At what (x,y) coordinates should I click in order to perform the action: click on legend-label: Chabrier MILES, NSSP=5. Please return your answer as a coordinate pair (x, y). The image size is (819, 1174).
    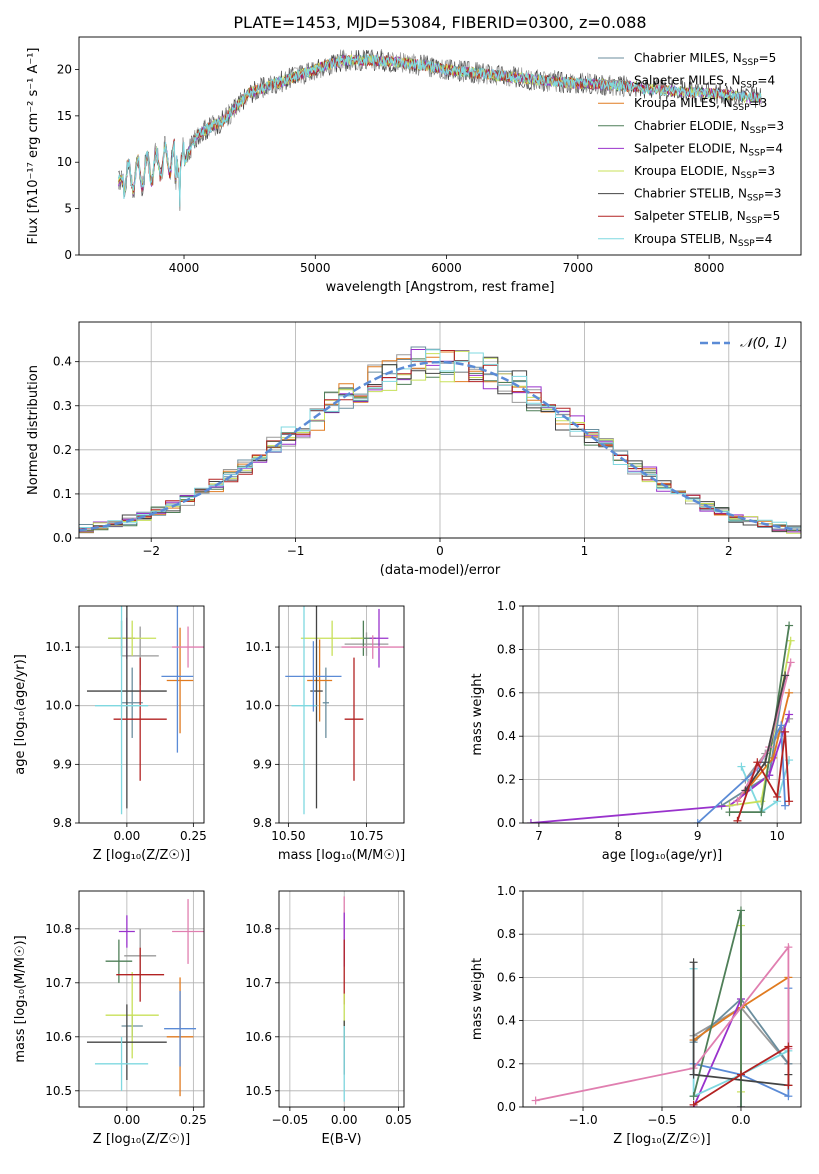
    Looking at the image, I should click on (705, 59).